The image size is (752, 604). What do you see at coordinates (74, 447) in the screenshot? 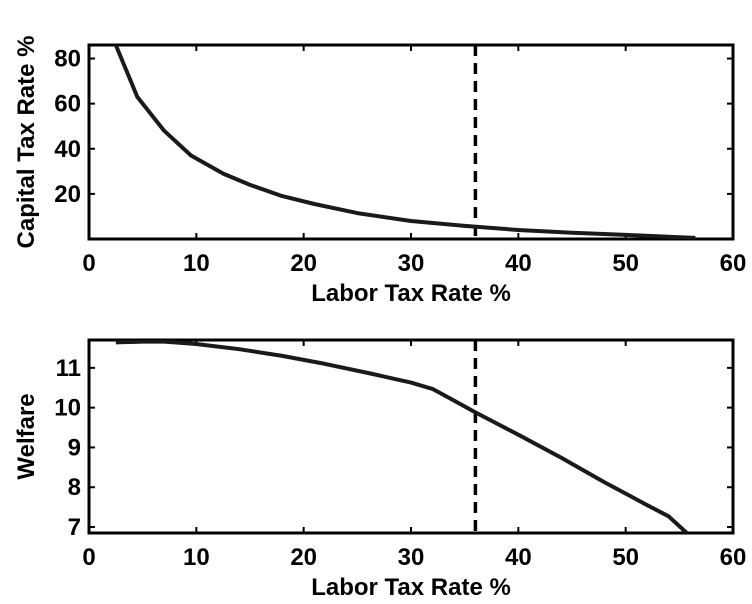
I see `y-tick-label: 9` at bounding box center [74, 447].